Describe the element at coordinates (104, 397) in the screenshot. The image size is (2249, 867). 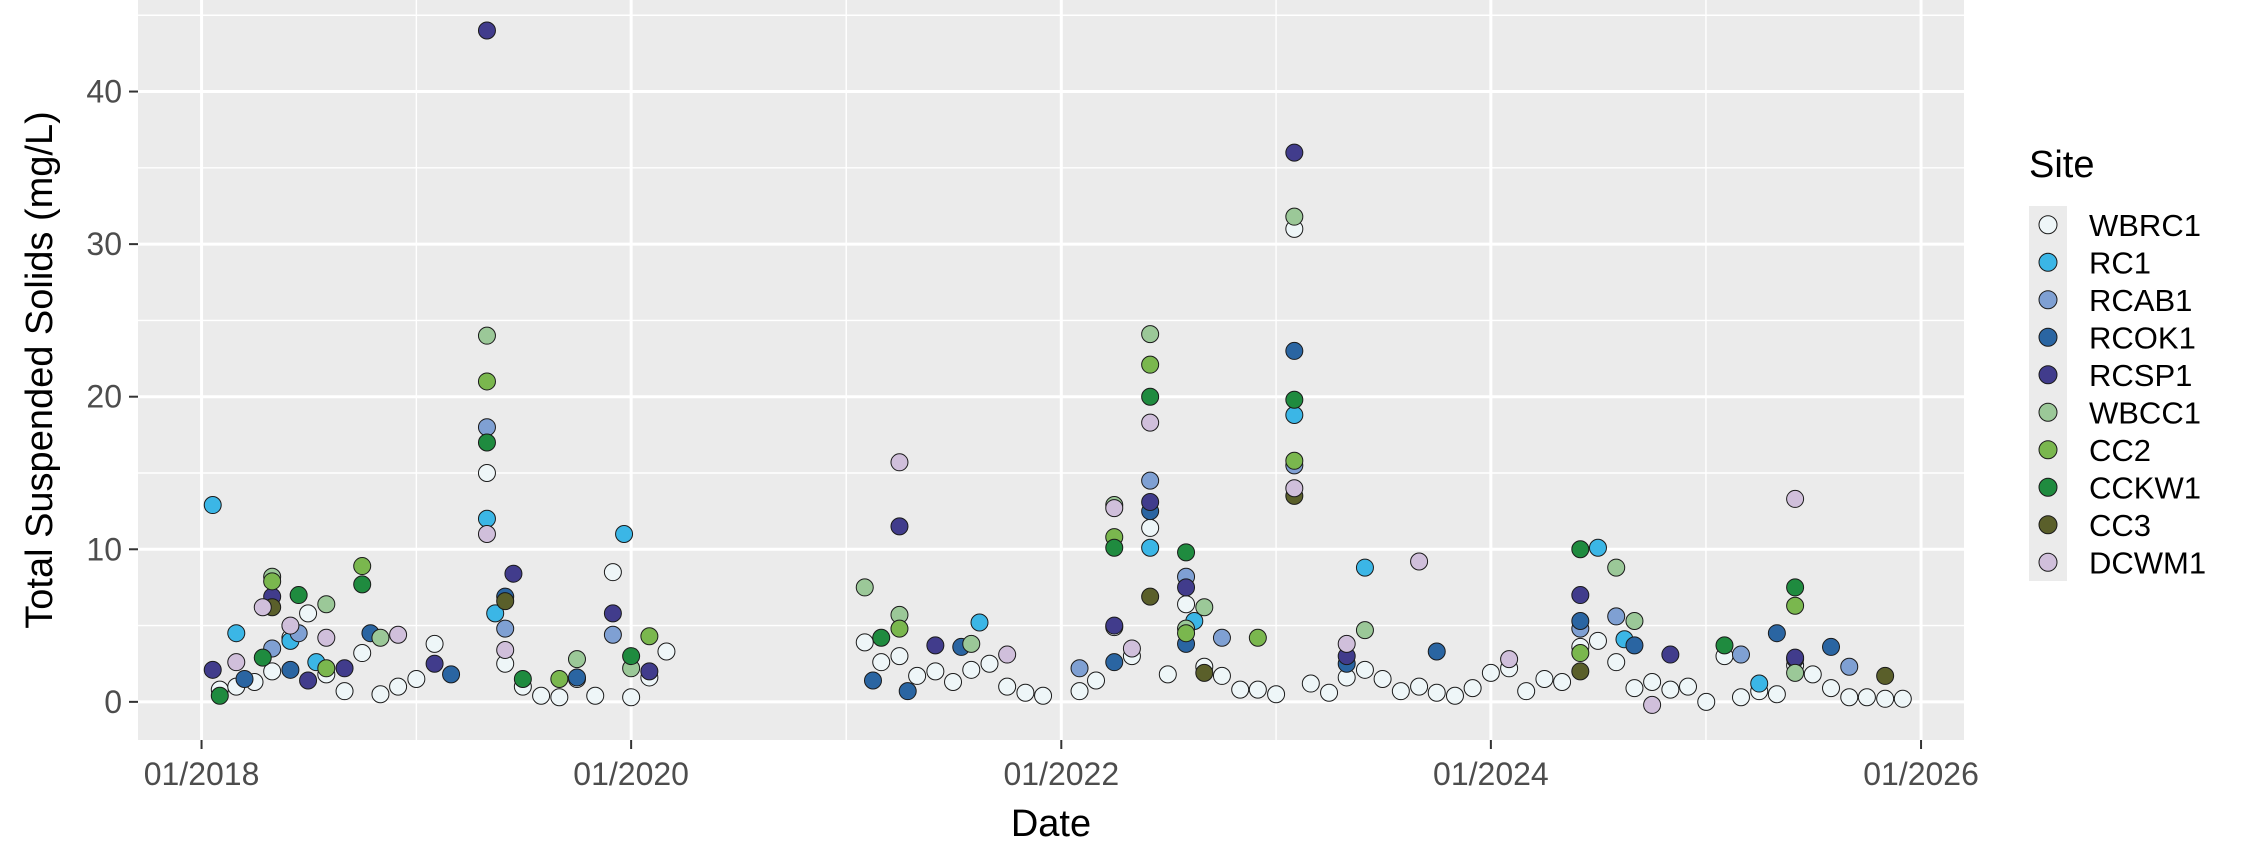
I see `y-tick-label: 20` at that location.